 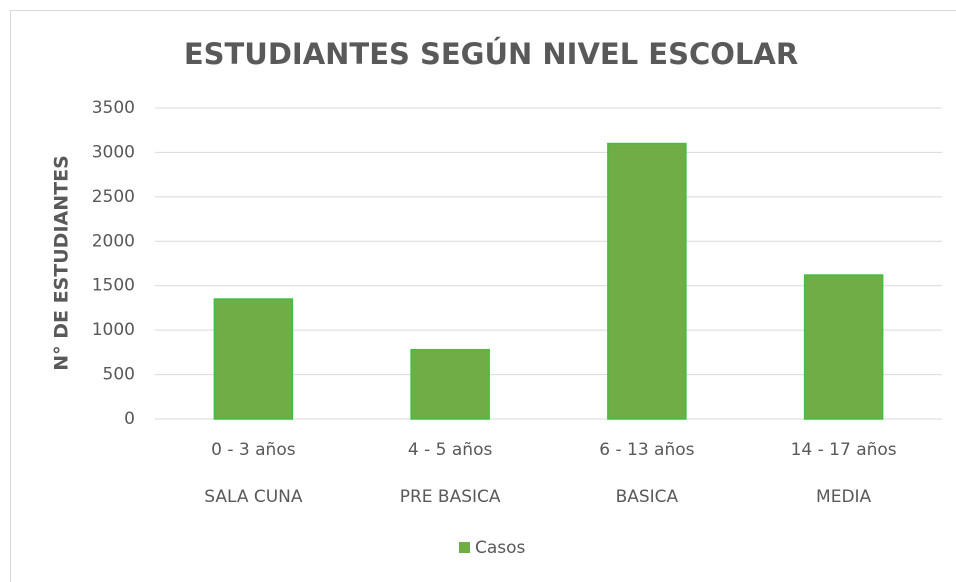 What do you see at coordinates (62, 263) in the screenshot?
I see `y-axis-label: N° DE ESTUDIANTES` at bounding box center [62, 263].